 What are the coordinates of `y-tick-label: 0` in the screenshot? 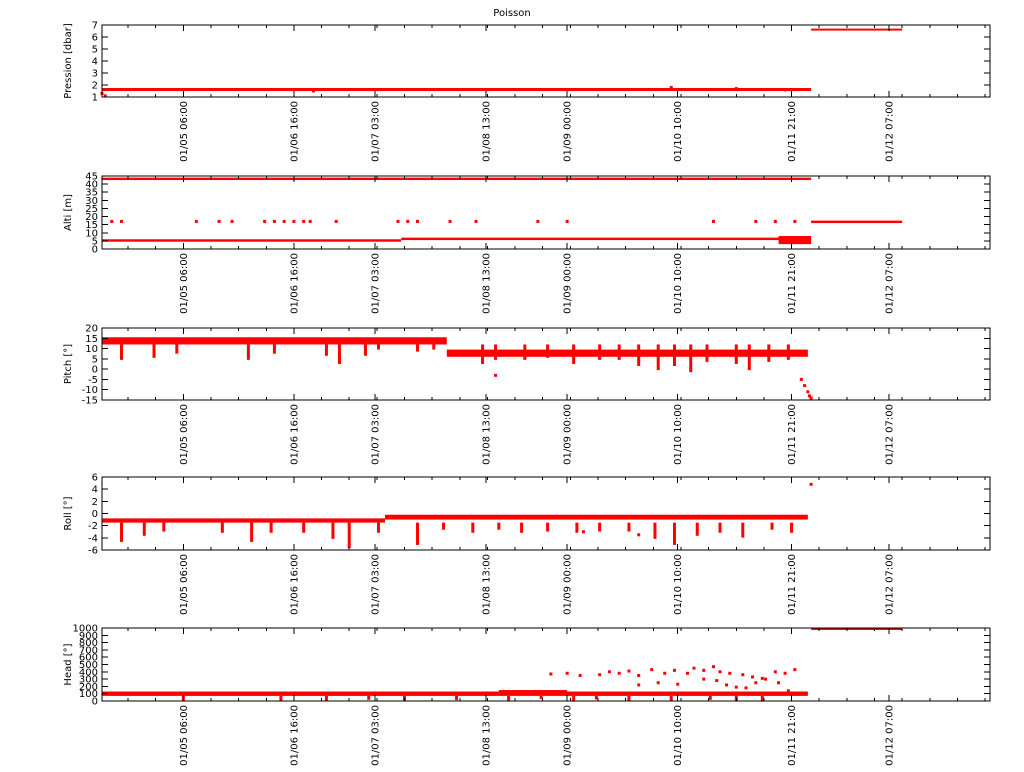 It's located at (95, 702).